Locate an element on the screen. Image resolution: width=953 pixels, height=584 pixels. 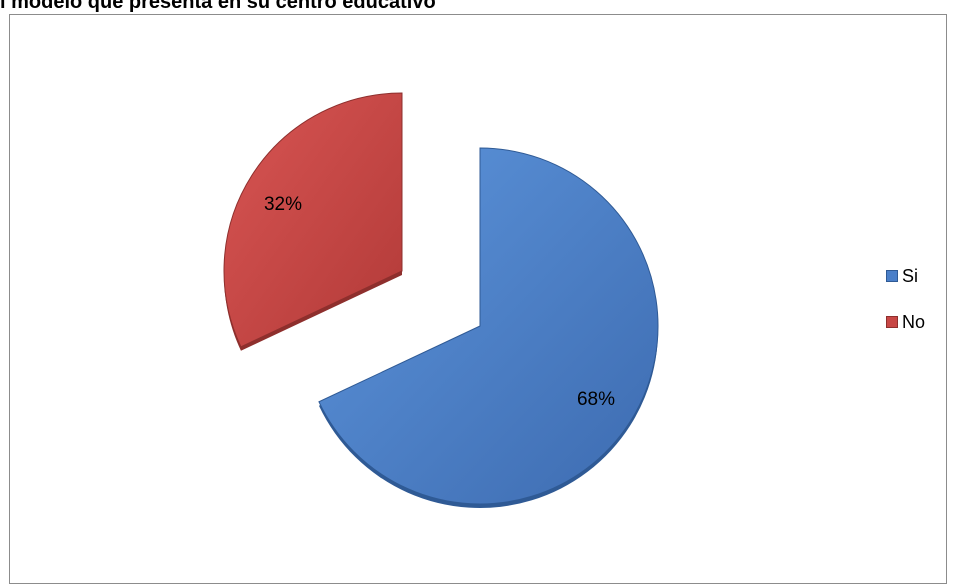
legend-item-no: No is located at coordinates (905, 322).